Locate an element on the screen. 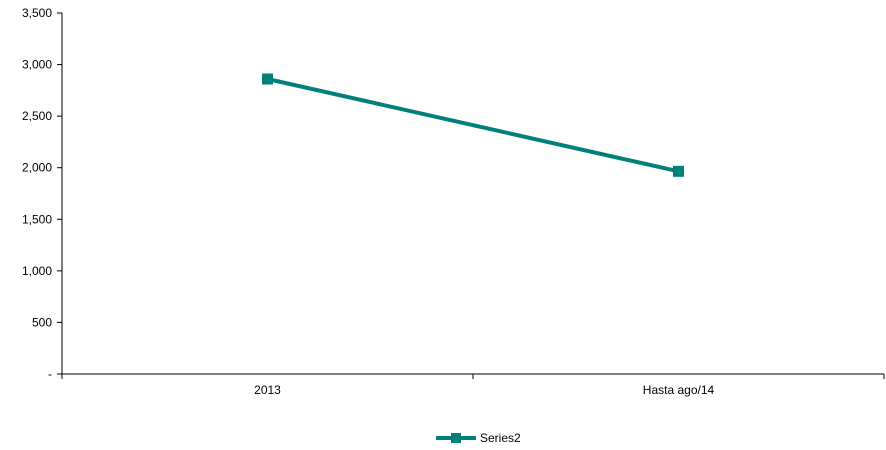 This screenshot has width=886, height=450. y-tick-label: 2,000 is located at coordinates (37, 168).